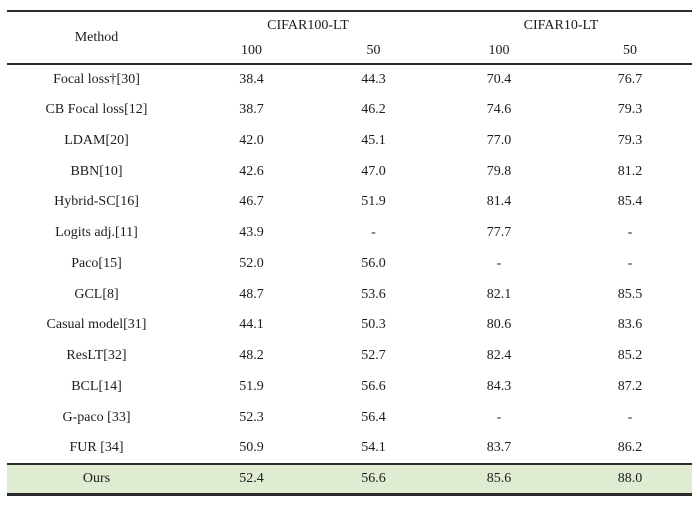  What do you see at coordinates (251, 356) in the screenshot?
I see `value-cell: 48.2` at bounding box center [251, 356].